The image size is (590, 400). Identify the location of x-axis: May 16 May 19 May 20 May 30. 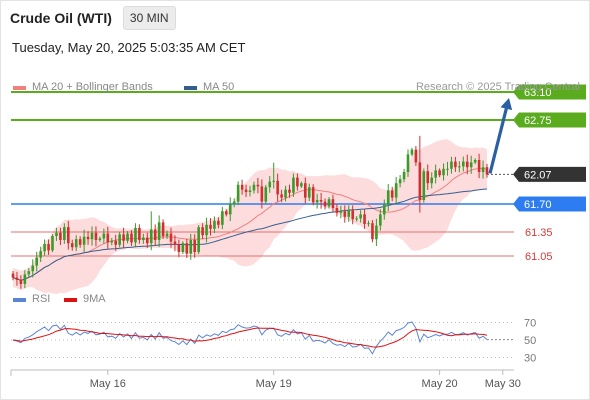
(265, 379).